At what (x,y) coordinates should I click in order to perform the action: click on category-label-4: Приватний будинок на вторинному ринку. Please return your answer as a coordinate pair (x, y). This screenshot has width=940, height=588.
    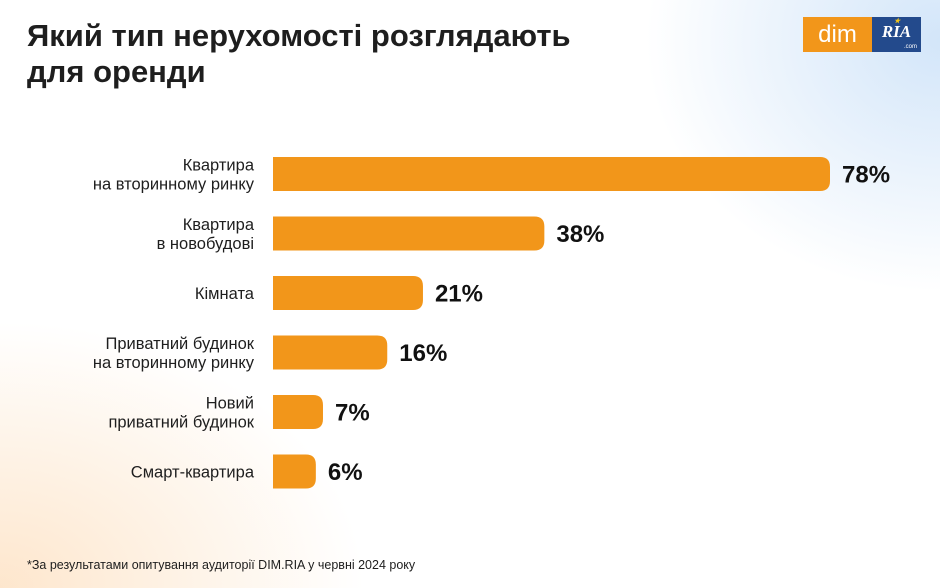
    Looking at the image, I should click on (174, 353).